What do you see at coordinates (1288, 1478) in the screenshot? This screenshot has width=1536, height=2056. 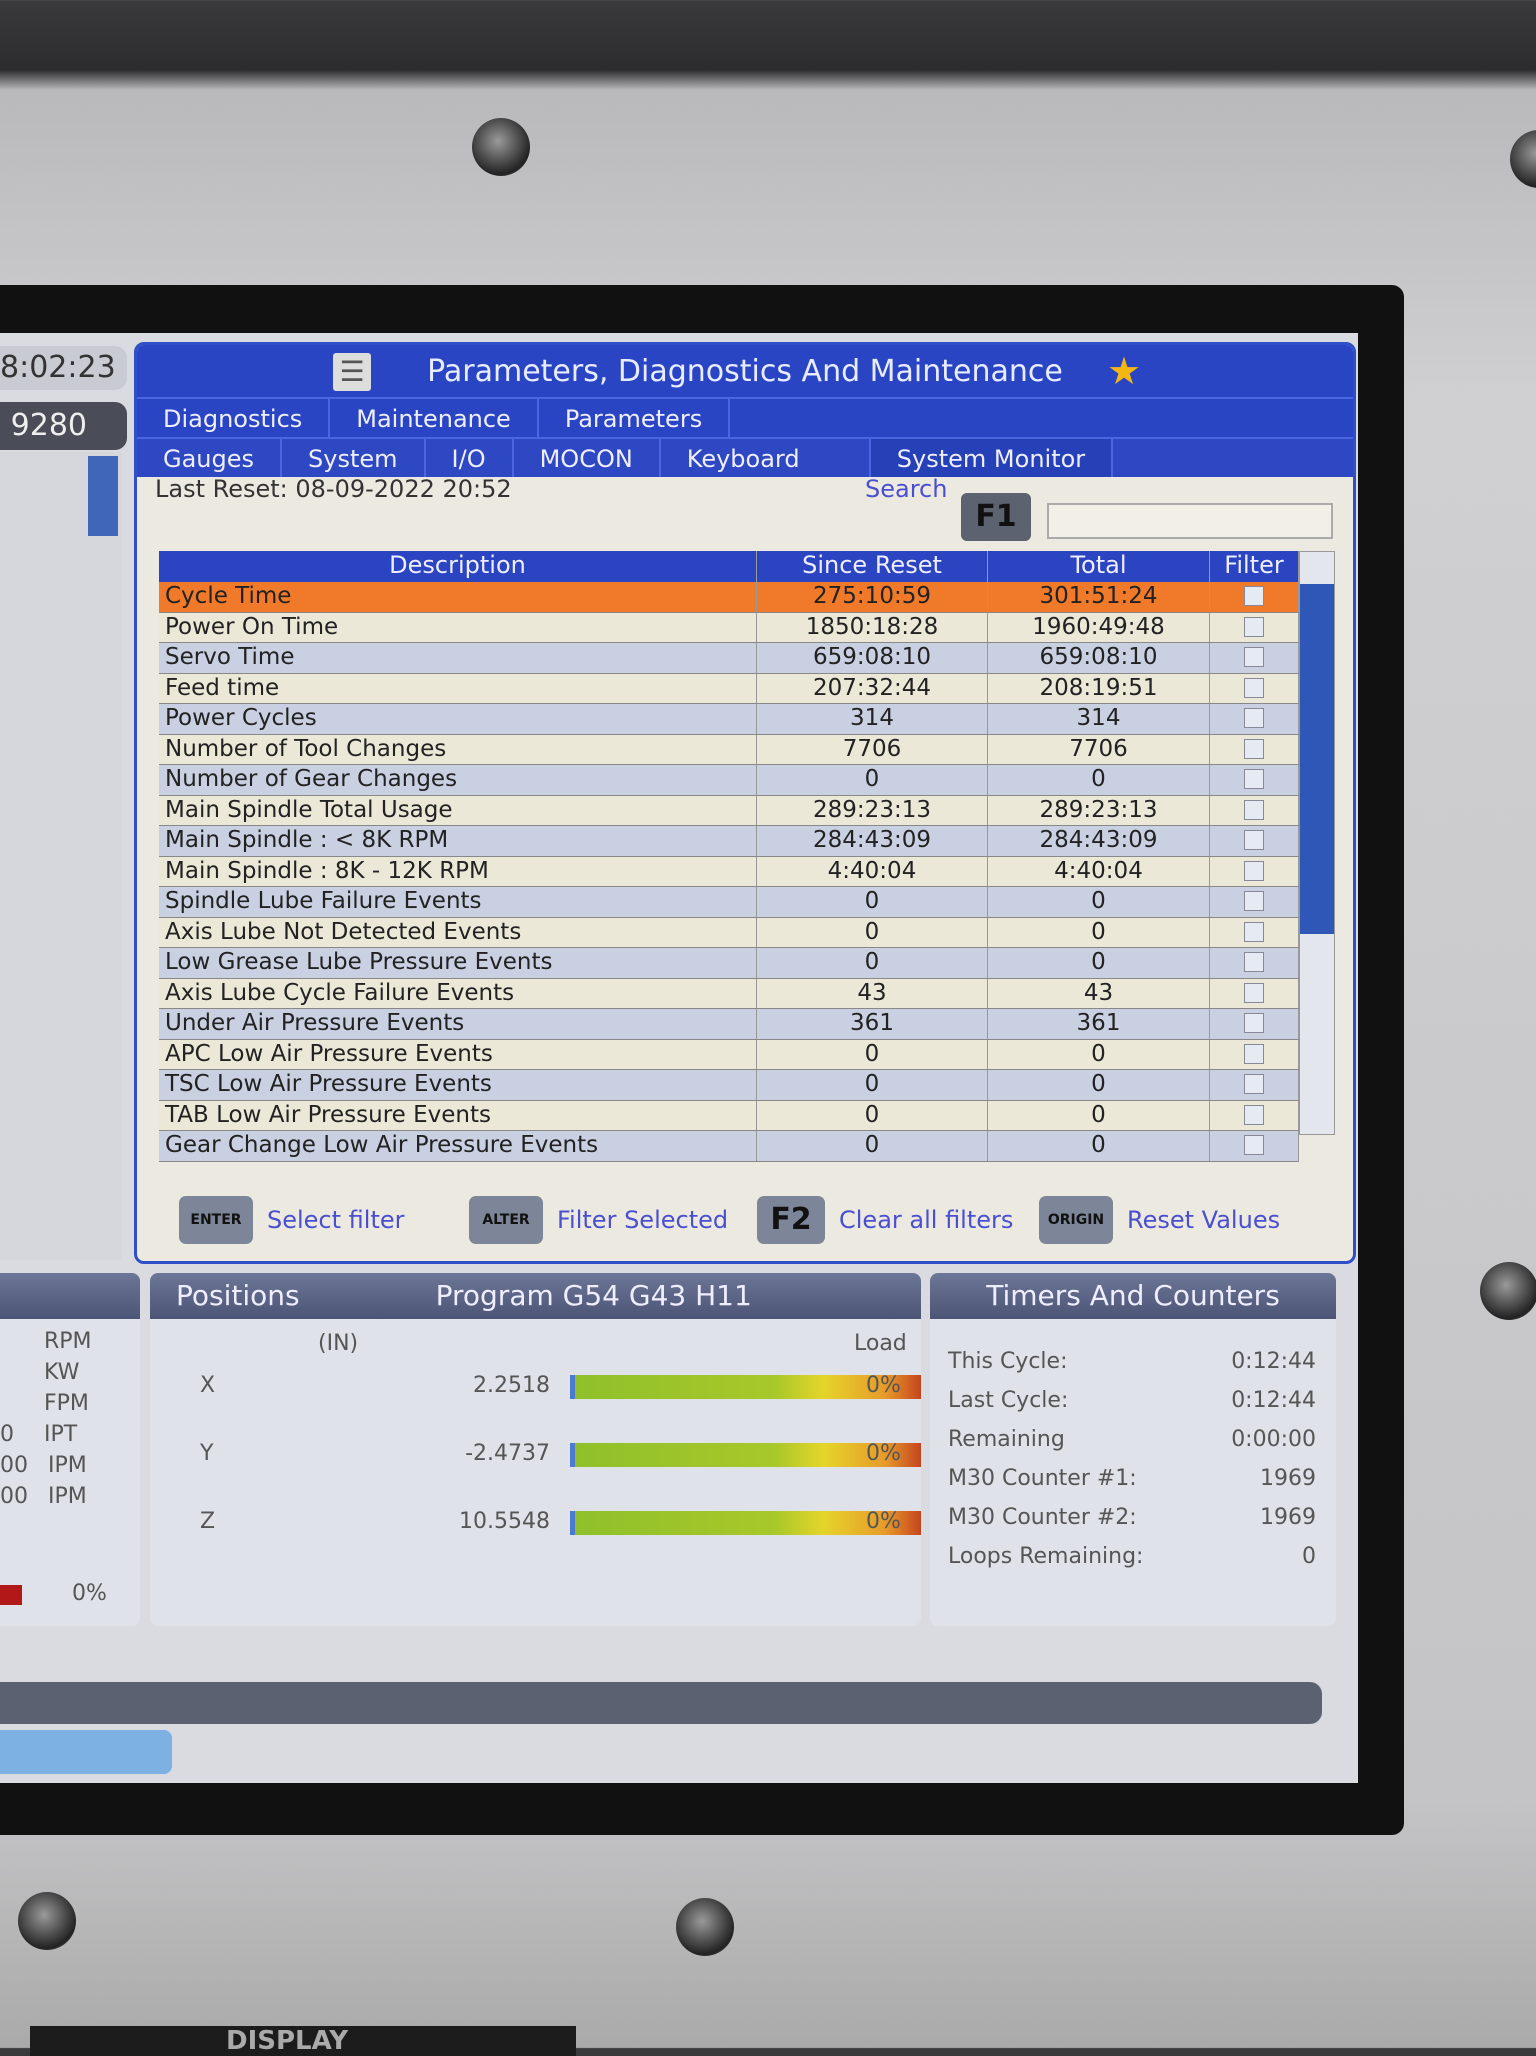 I see `timer-value: 1969` at bounding box center [1288, 1478].